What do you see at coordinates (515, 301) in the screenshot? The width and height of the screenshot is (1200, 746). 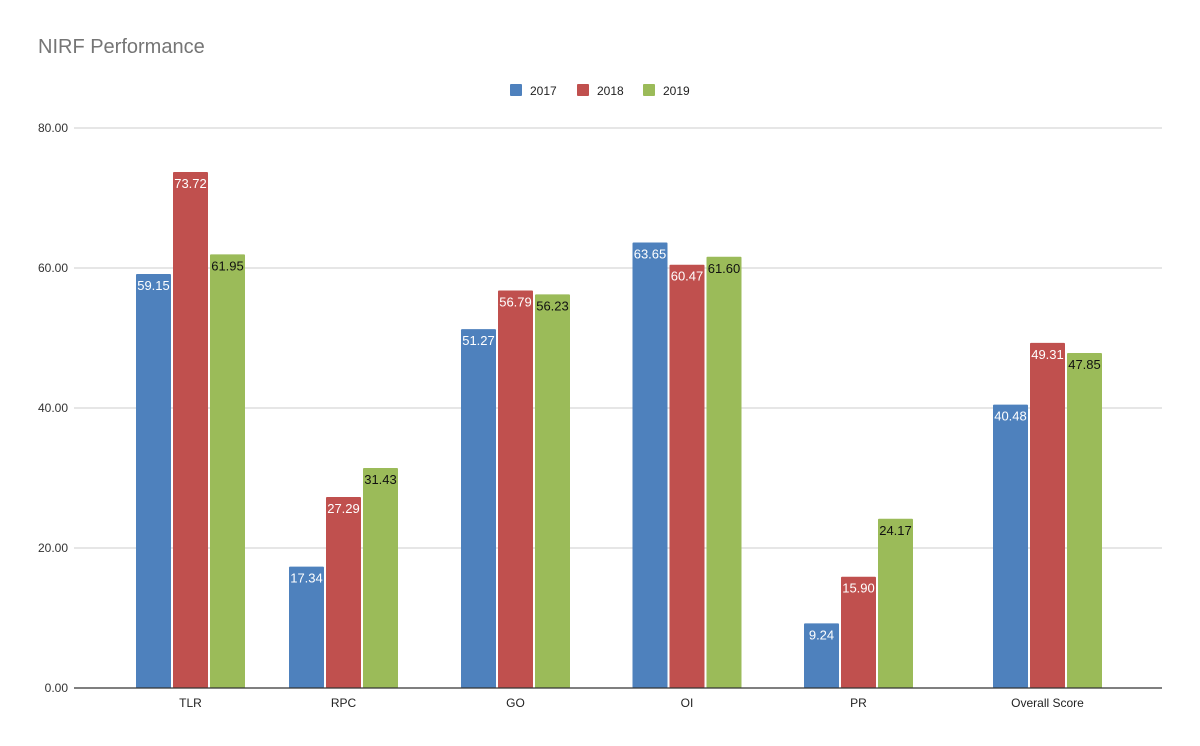 I see `data-label: 56.79` at bounding box center [515, 301].